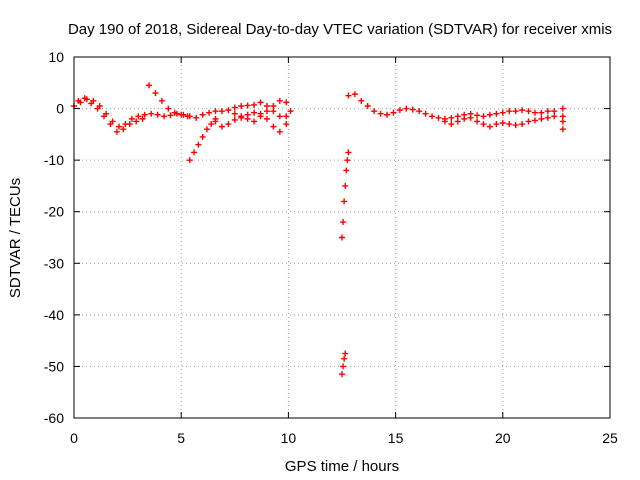 This screenshot has height=480, width=640. What do you see at coordinates (54, 263) in the screenshot?
I see `y-tick-label: -30` at bounding box center [54, 263].